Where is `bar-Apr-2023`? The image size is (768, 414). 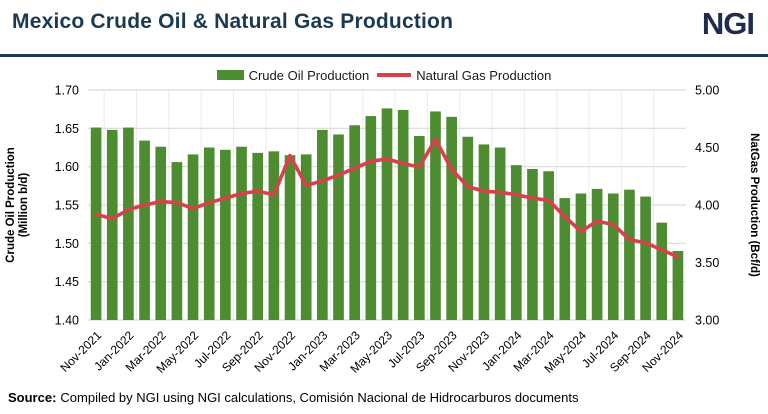
bar-Apr-2023 is located at coordinates (371, 218).